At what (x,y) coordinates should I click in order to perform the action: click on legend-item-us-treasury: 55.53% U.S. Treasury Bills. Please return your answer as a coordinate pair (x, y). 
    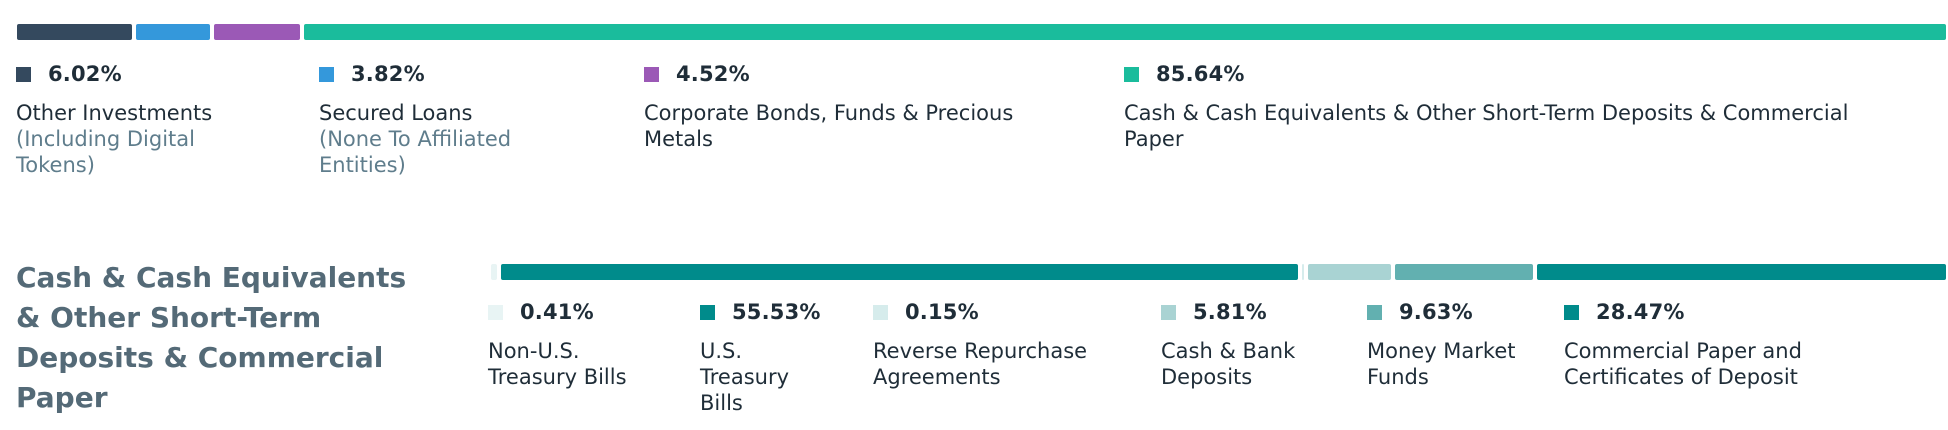
    Looking at the image, I should click on (760, 357).